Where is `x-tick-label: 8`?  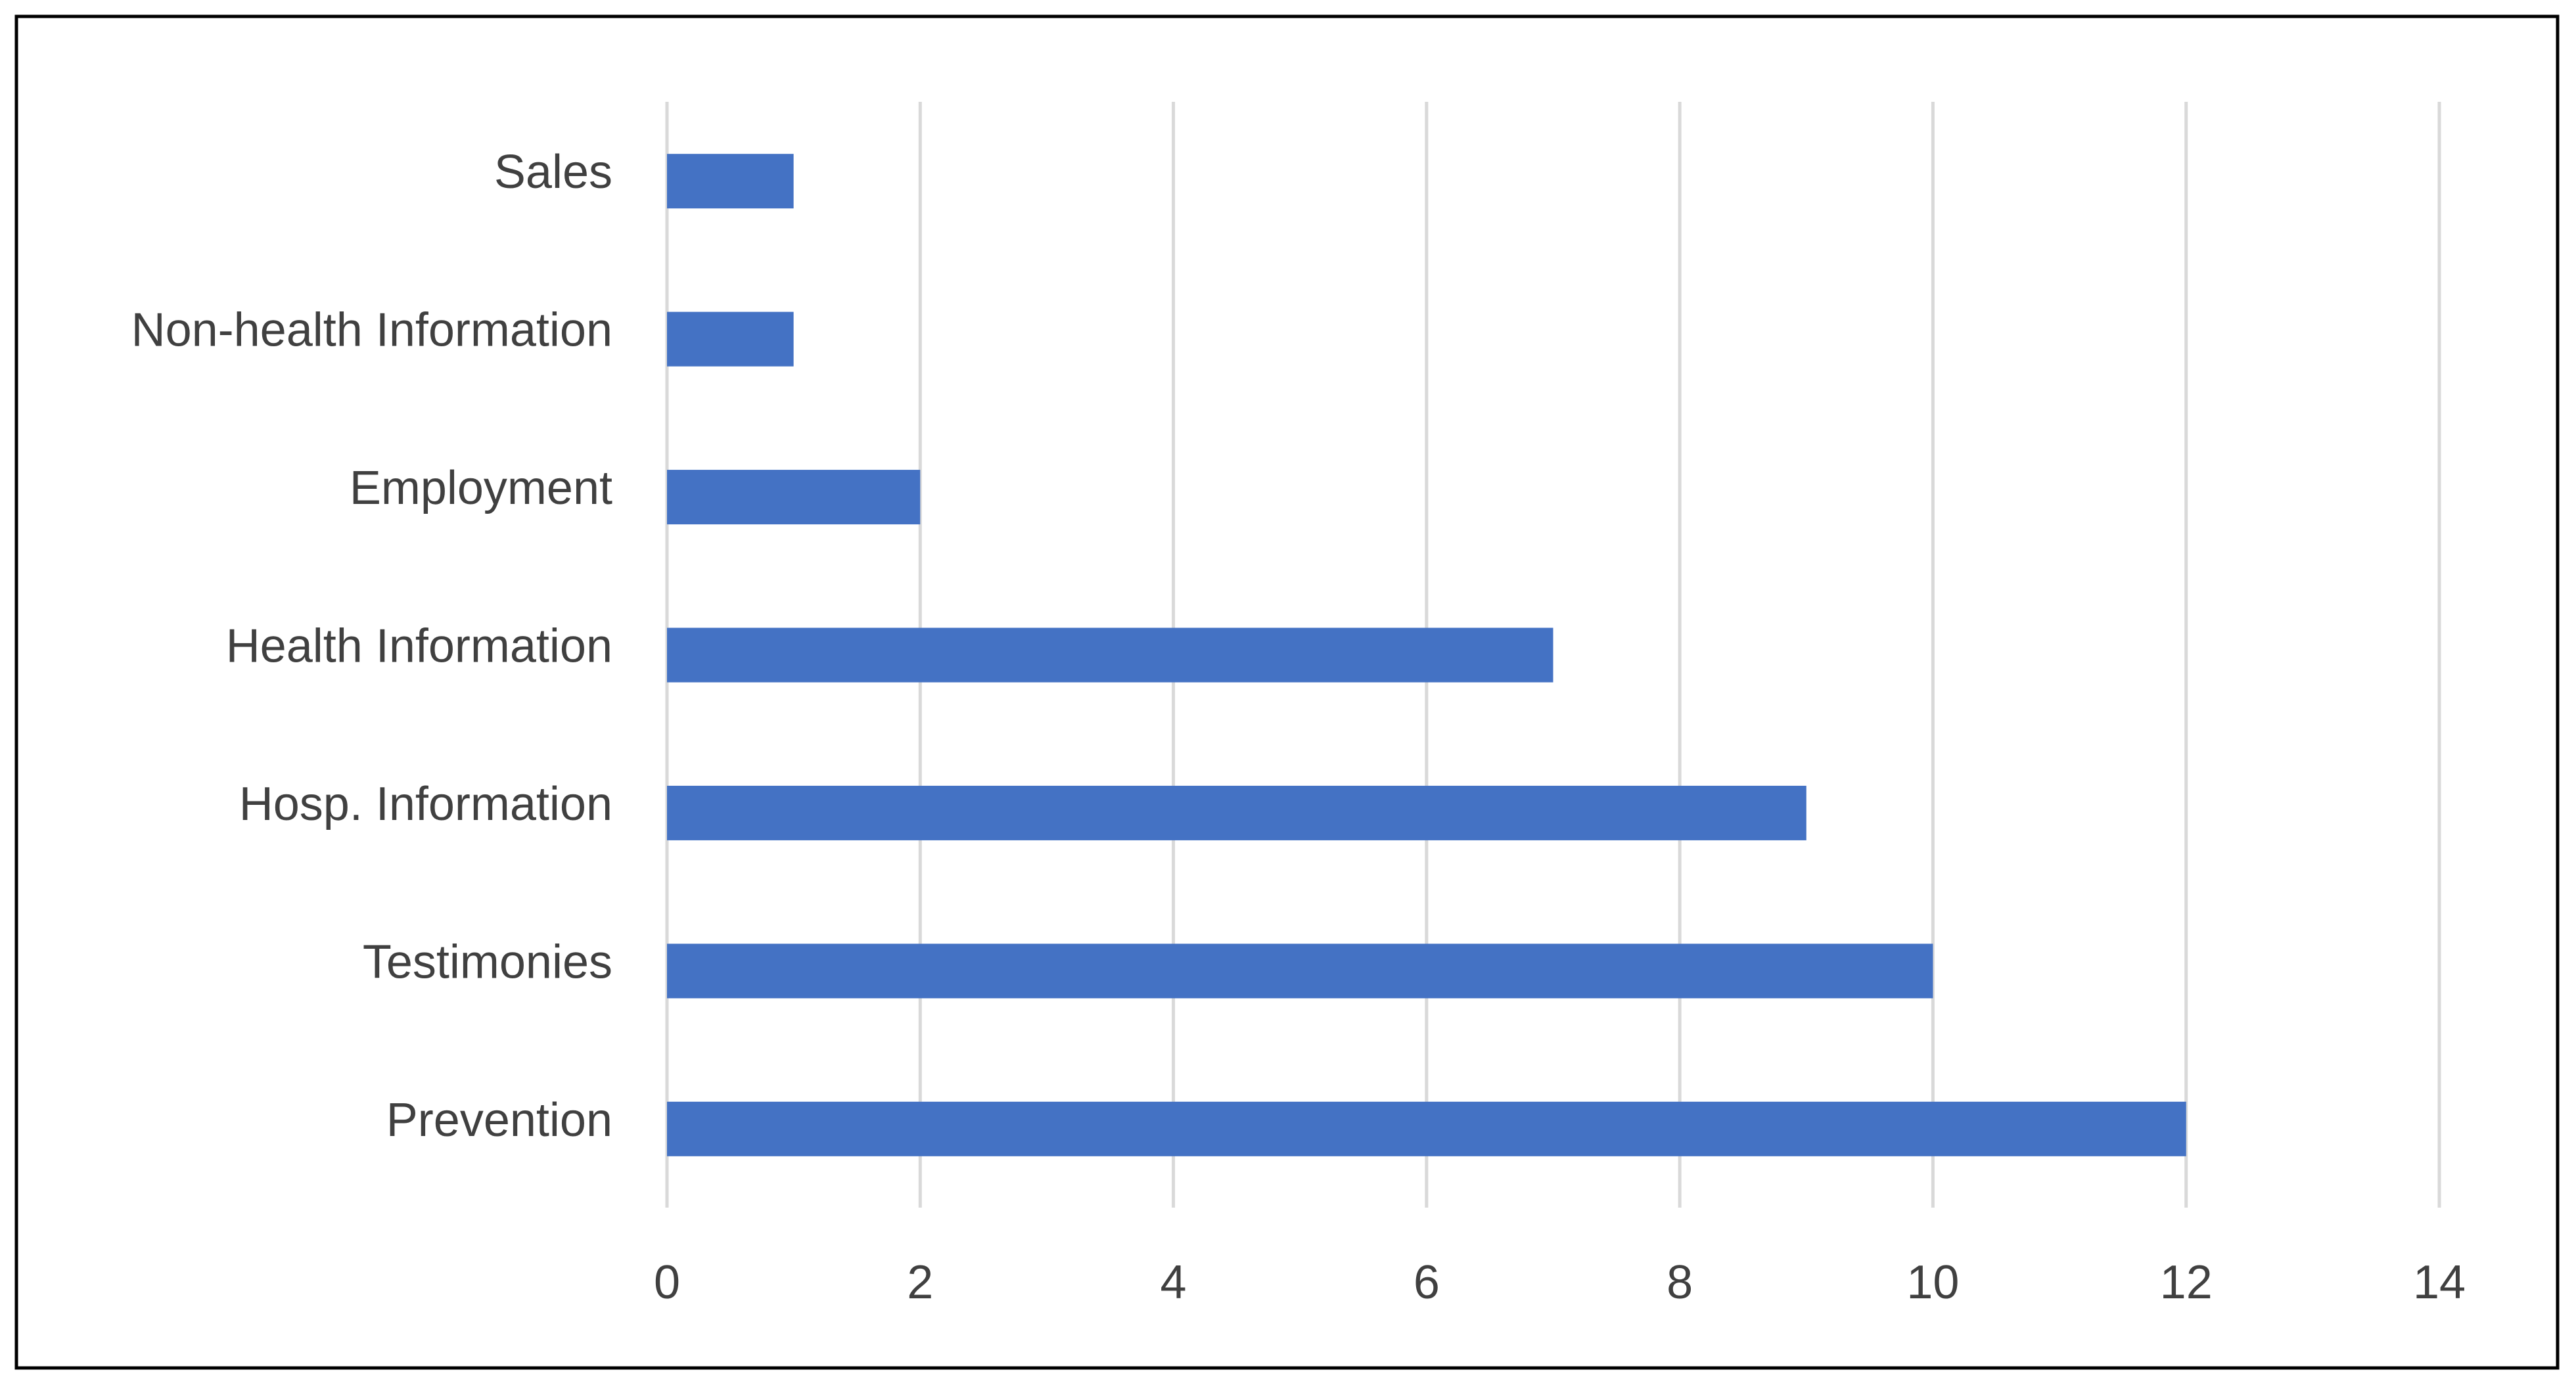
x-tick-label: 8 is located at coordinates (1680, 1282).